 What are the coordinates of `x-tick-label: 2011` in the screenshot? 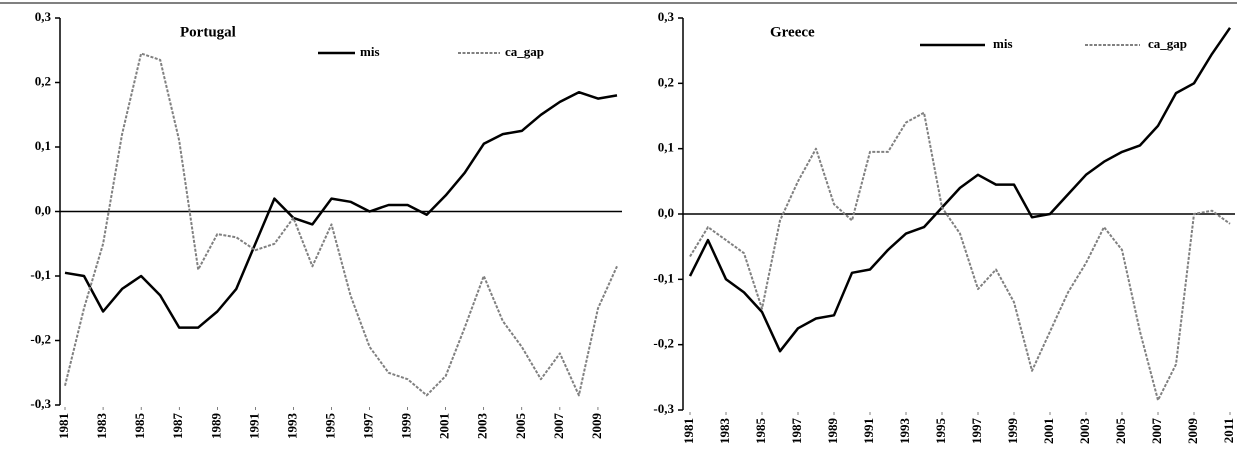 It's located at (1228, 430).